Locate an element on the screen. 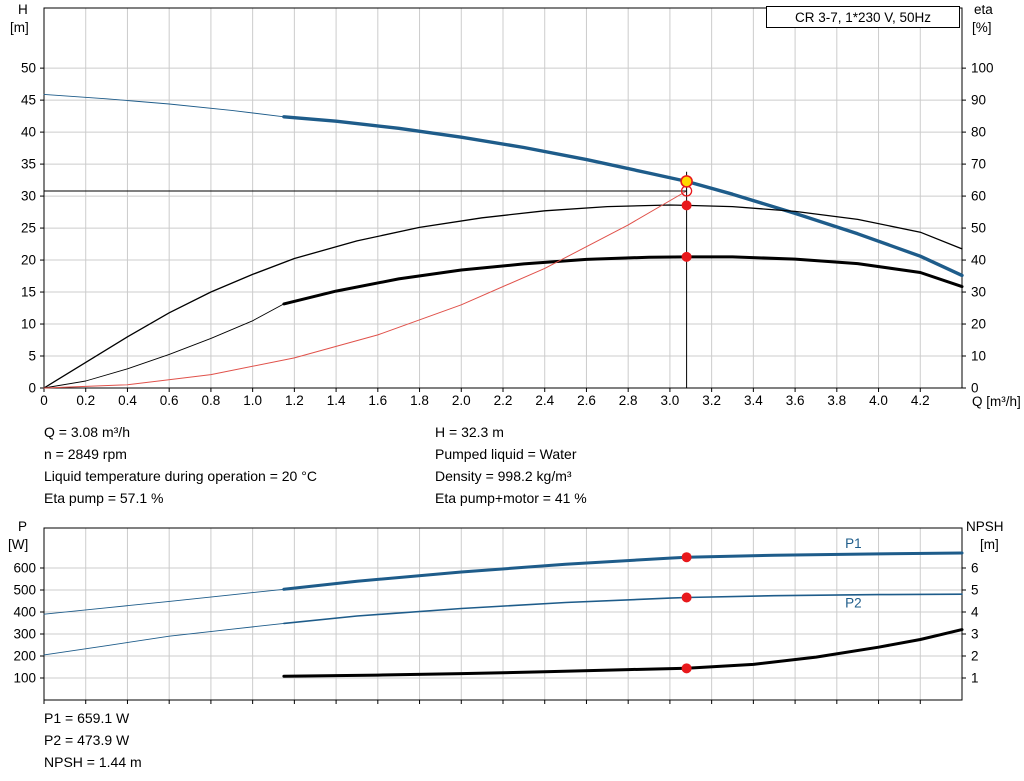  x-tick-label: 1.0 is located at coordinates (252, 400).